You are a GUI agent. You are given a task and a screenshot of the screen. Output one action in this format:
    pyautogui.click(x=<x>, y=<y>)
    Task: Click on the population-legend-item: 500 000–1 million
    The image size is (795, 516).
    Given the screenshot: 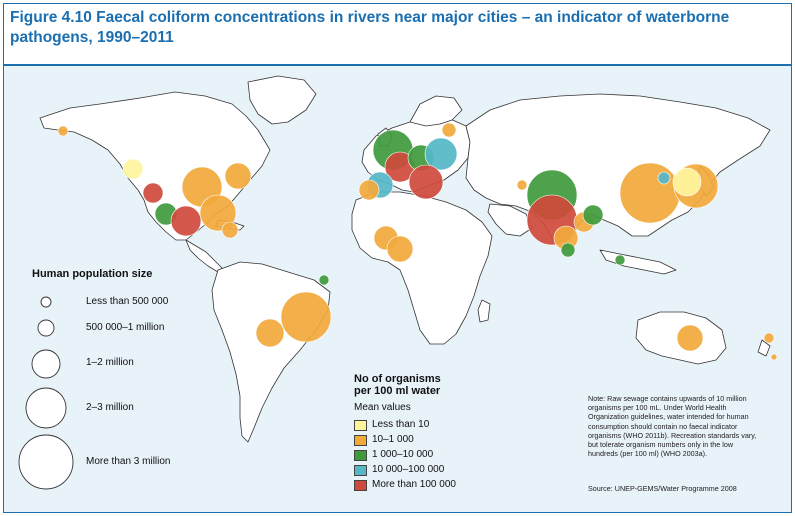 What is the action you would take?
    pyautogui.click(x=125, y=327)
    